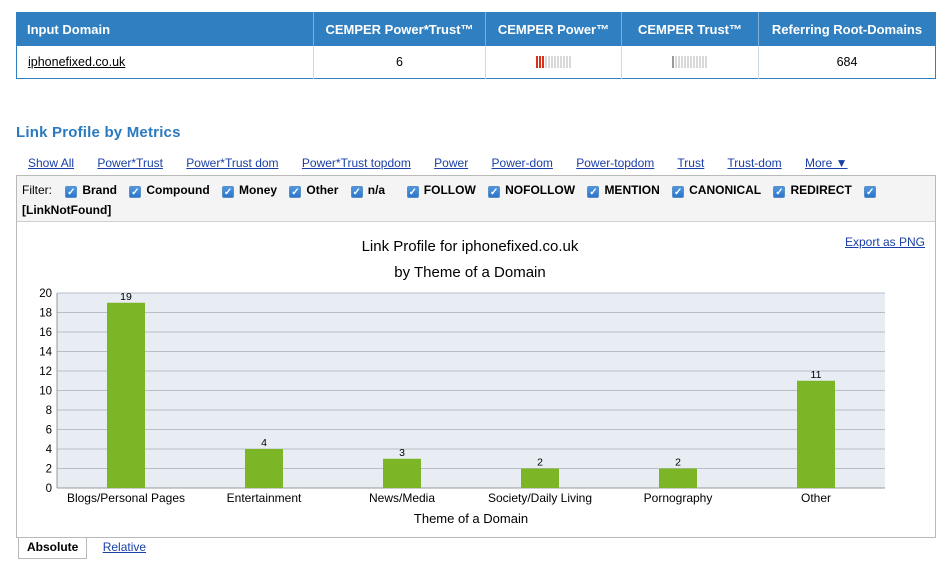  What do you see at coordinates (402, 453) in the screenshot?
I see `bar-value-label: 3` at bounding box center [402, 453].